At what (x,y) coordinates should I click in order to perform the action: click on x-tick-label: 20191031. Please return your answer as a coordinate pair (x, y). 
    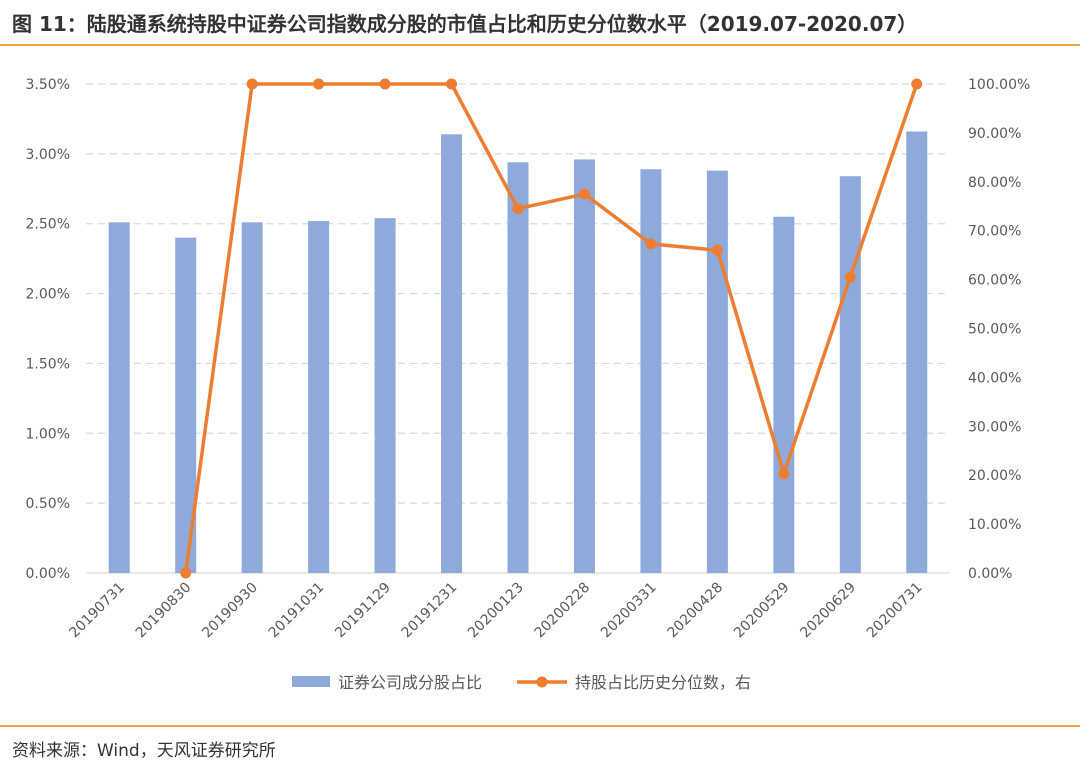
    Looking at the image, I should click on (297, 611).